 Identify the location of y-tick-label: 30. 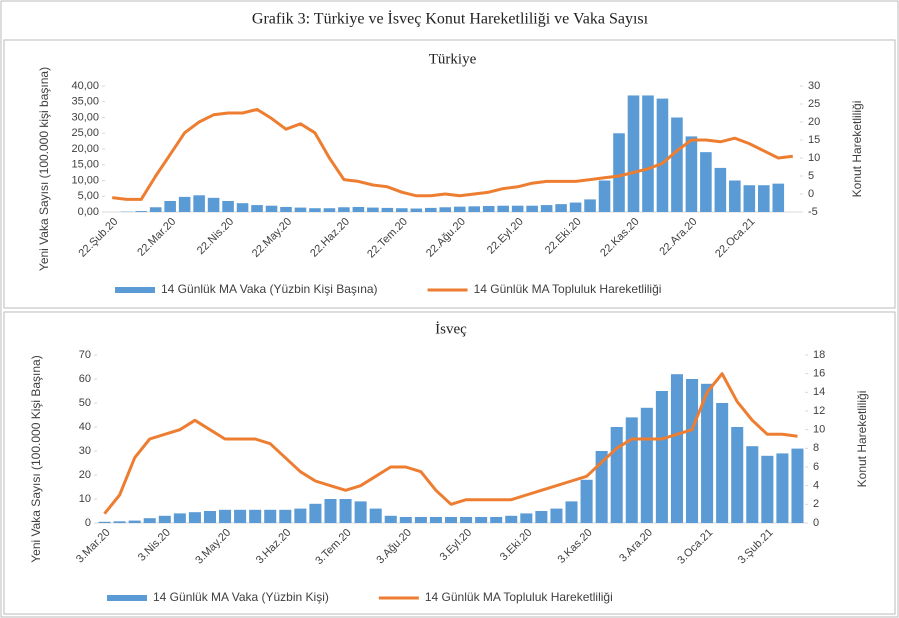
(85, 451).